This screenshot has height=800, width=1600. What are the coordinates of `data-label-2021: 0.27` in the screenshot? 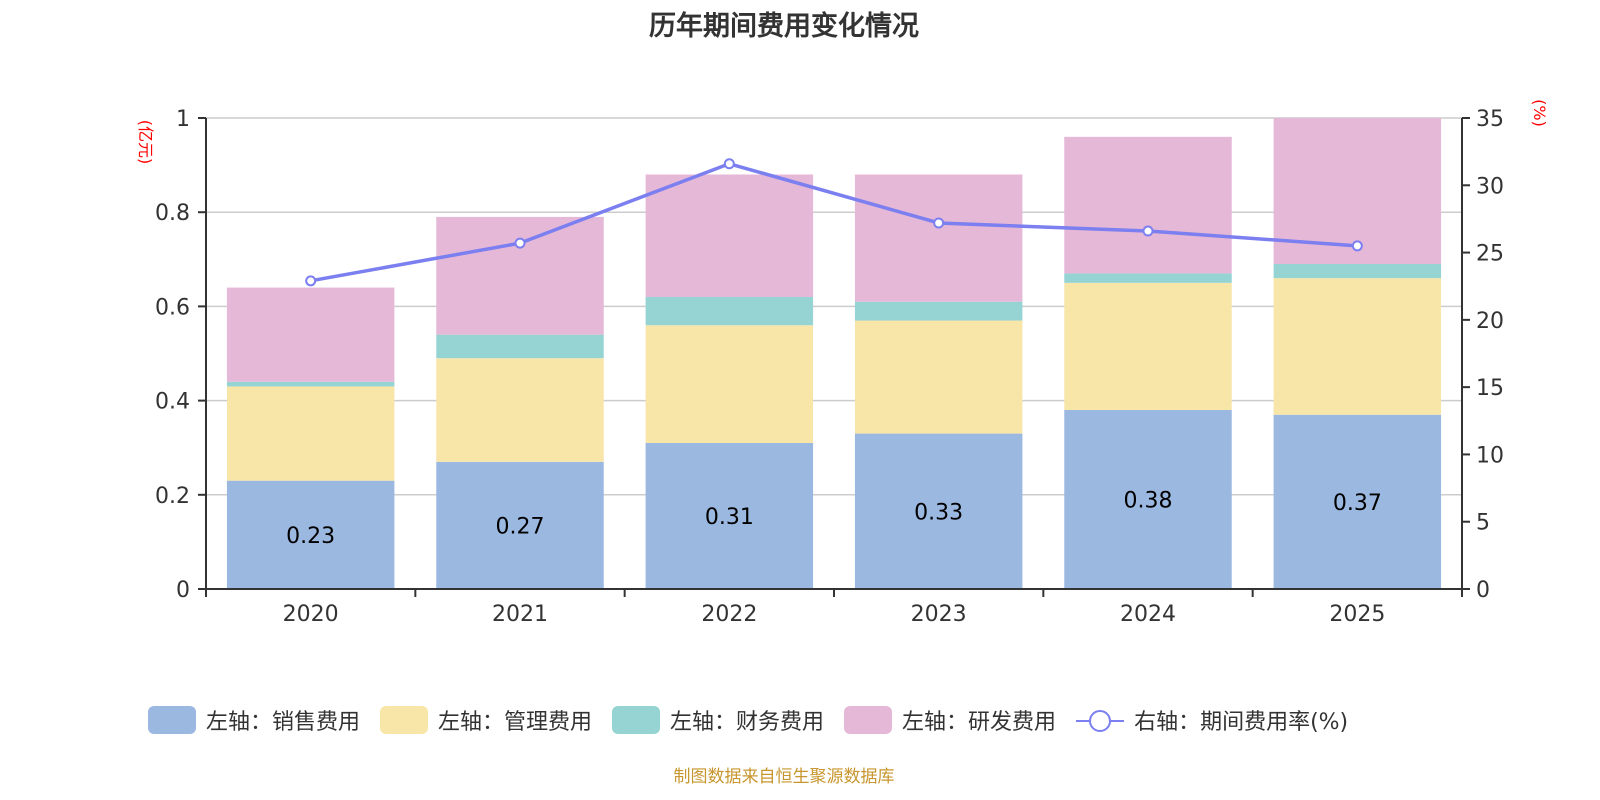 It's located at (520, 526).